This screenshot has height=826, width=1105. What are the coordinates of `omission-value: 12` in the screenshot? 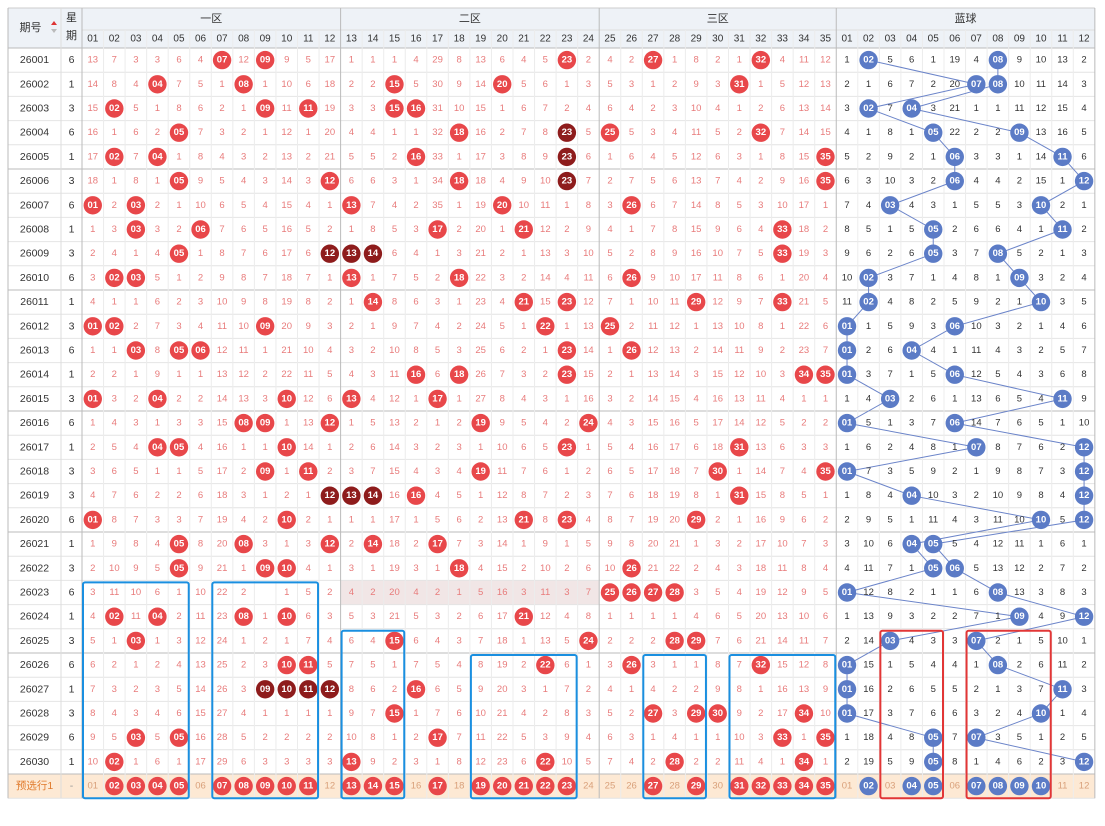 It's located at (653, 350).